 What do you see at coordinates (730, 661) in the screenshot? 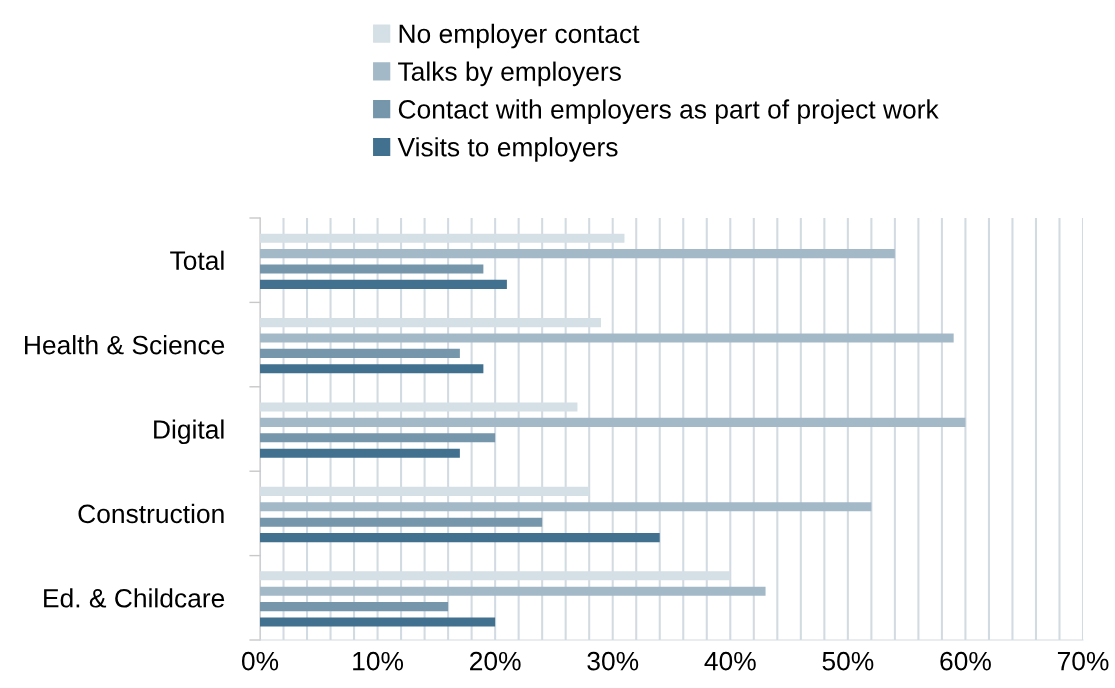
I see `x-tick-label: 40%` at bounding box center [730, 661].